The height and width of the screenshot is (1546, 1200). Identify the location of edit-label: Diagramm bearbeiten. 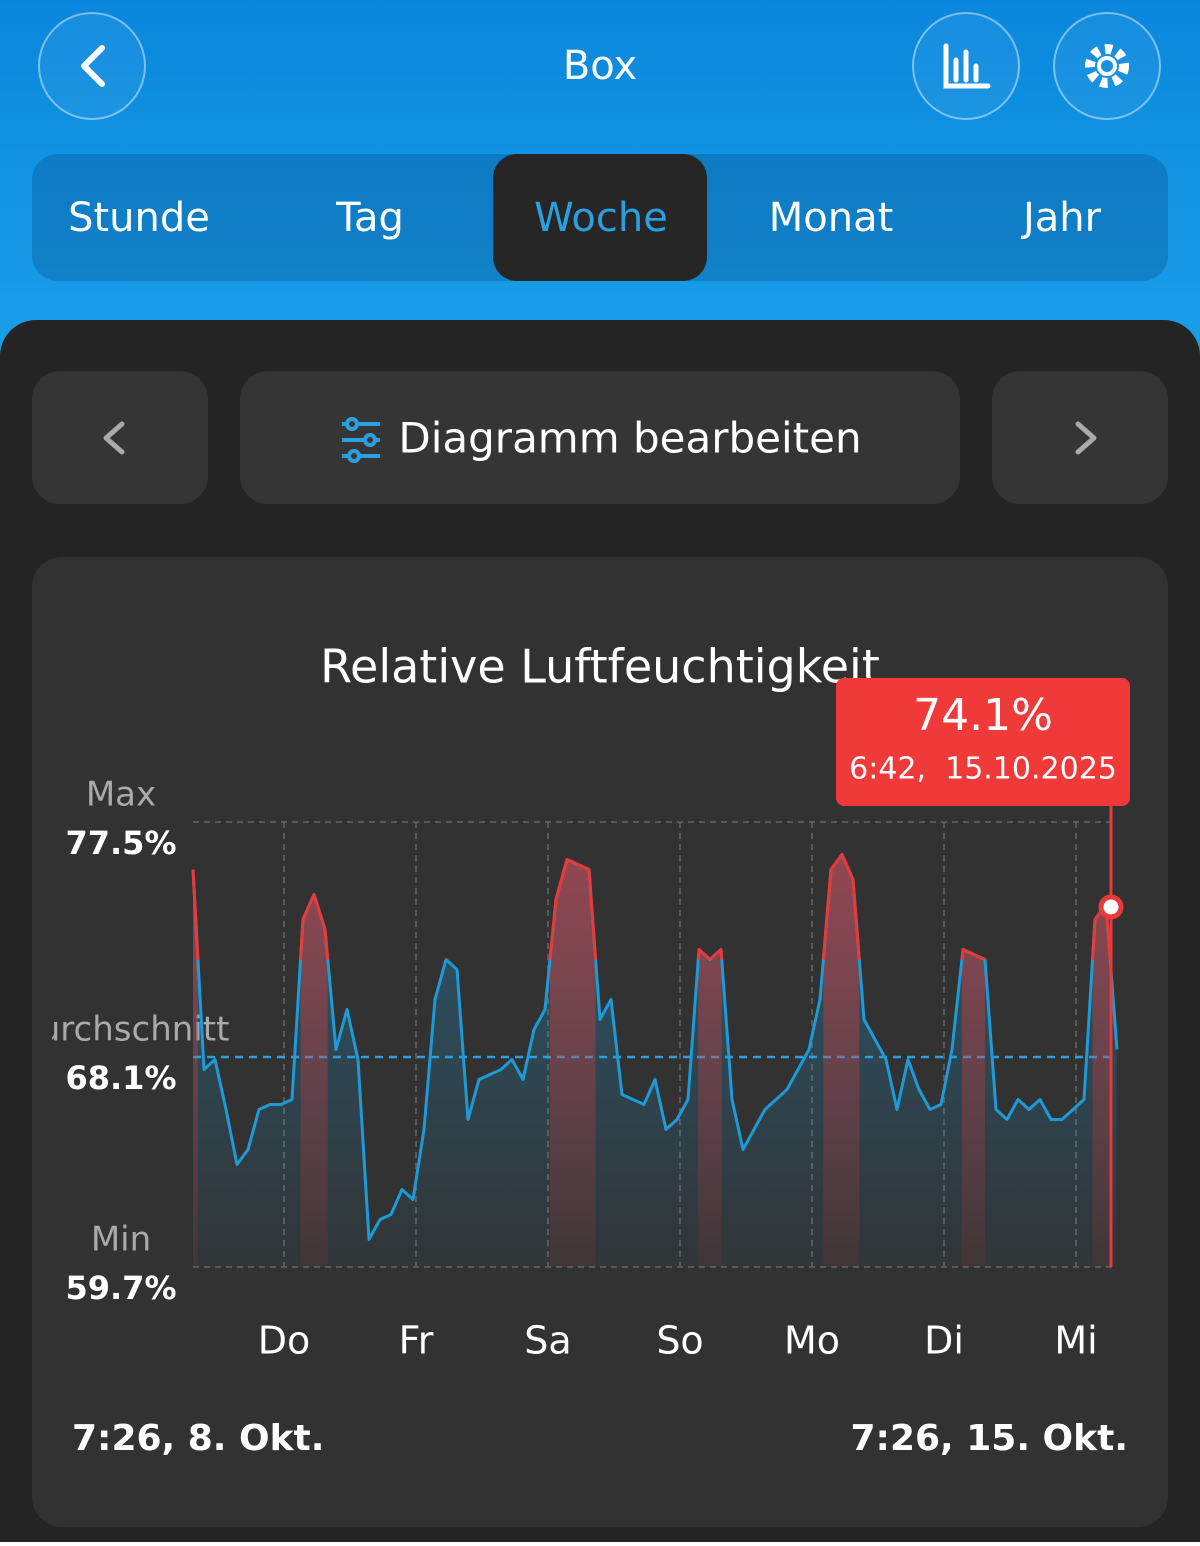
(629, 438).